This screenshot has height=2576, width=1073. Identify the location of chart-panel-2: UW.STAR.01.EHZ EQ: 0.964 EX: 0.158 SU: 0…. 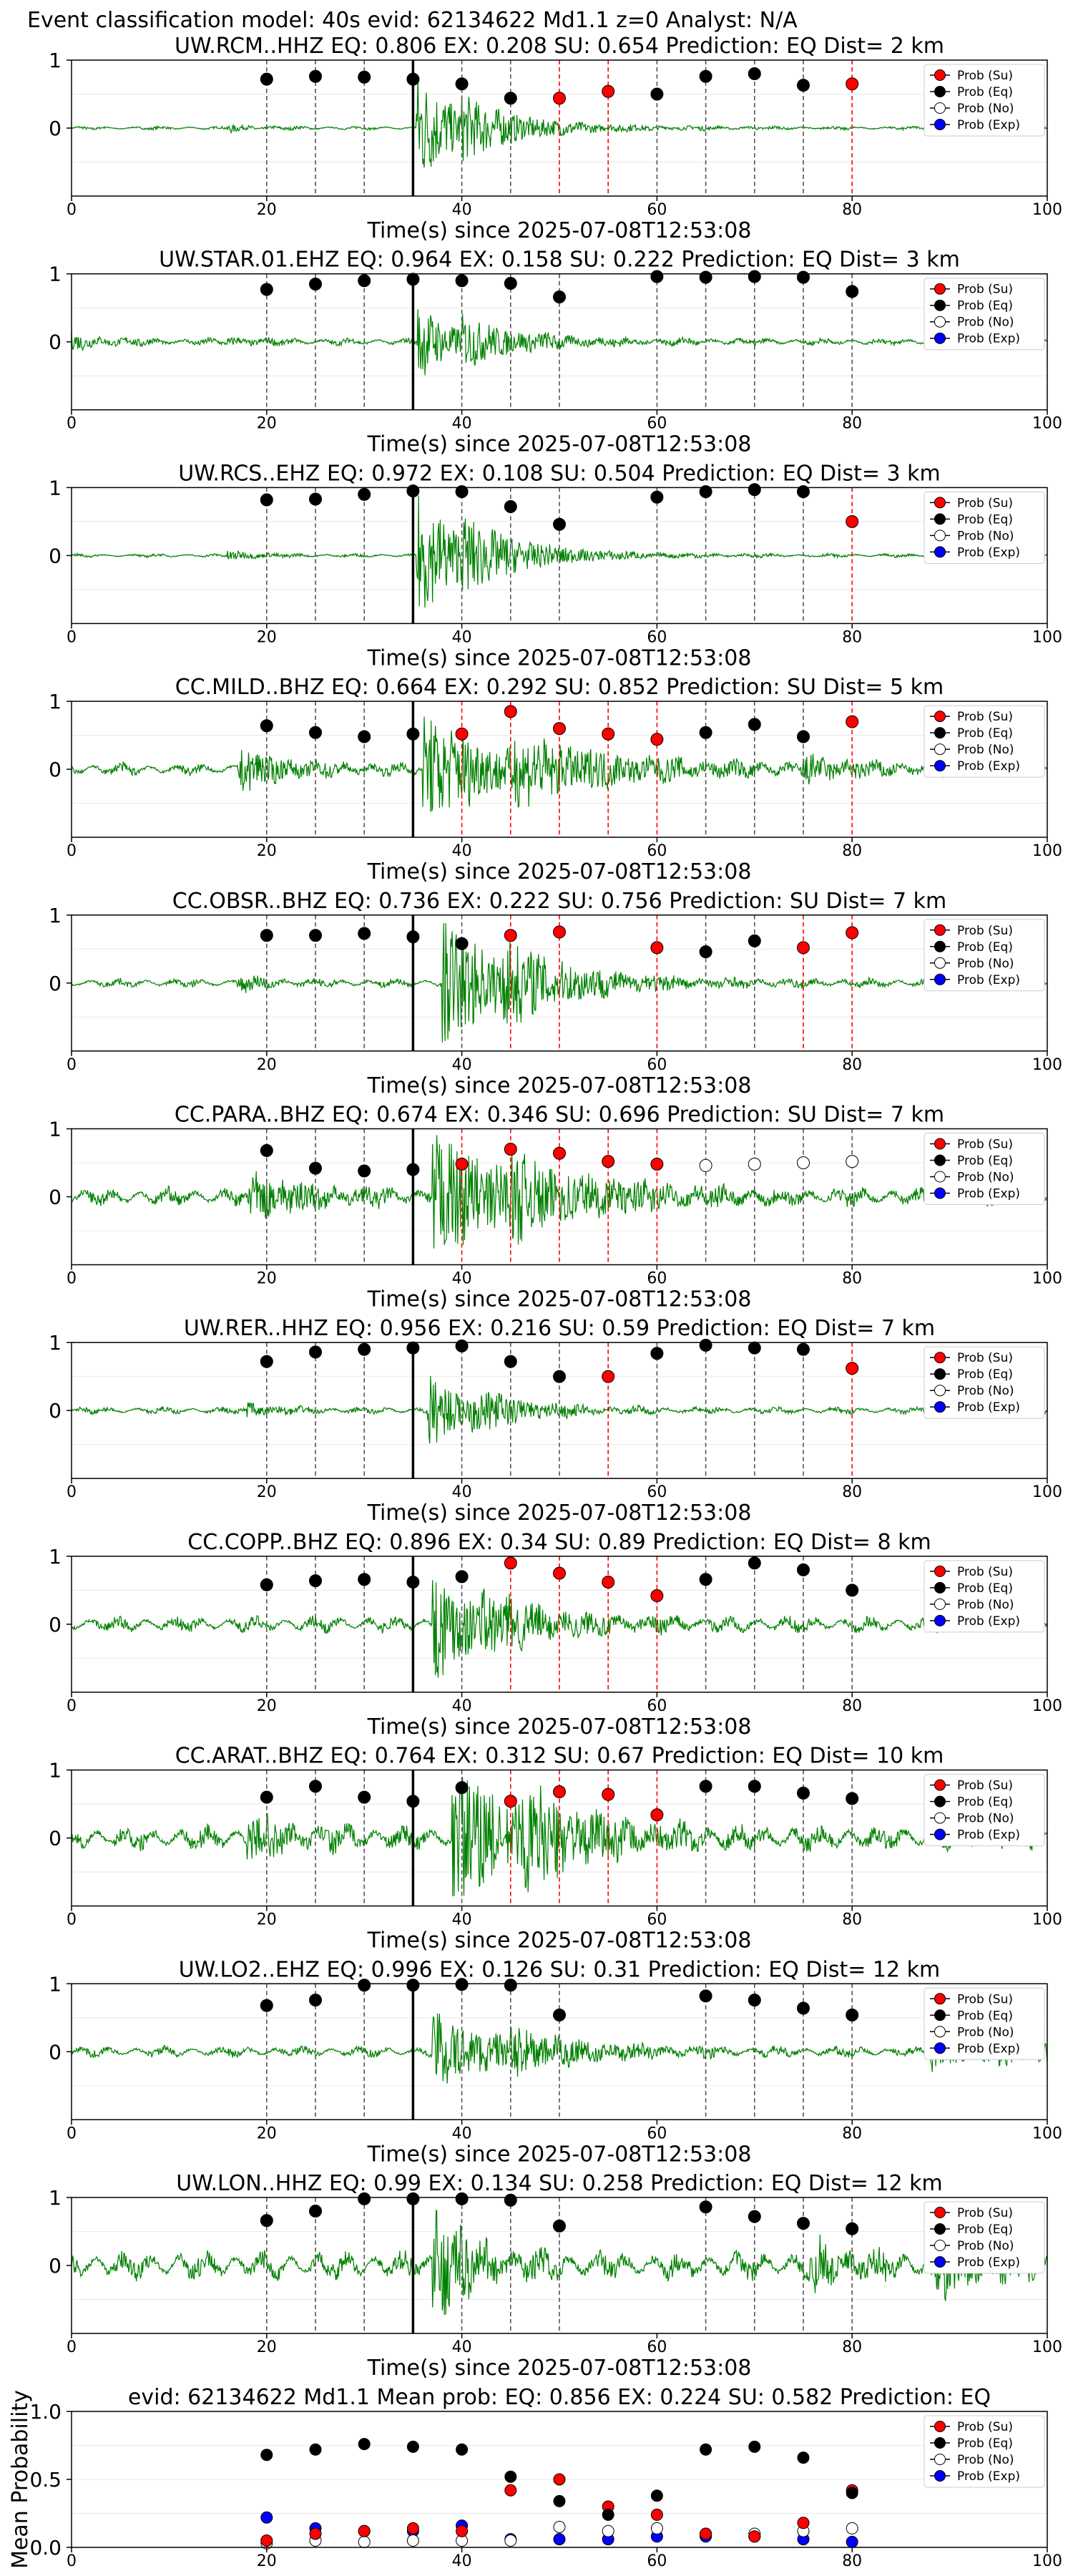
(555, 352).